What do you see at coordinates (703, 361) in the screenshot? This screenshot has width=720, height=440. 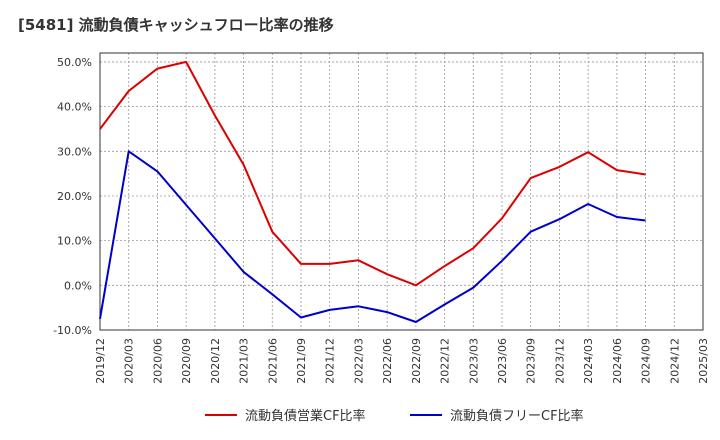 I see `x-tick-label: 2025/03` at bounding box center [703, 361].